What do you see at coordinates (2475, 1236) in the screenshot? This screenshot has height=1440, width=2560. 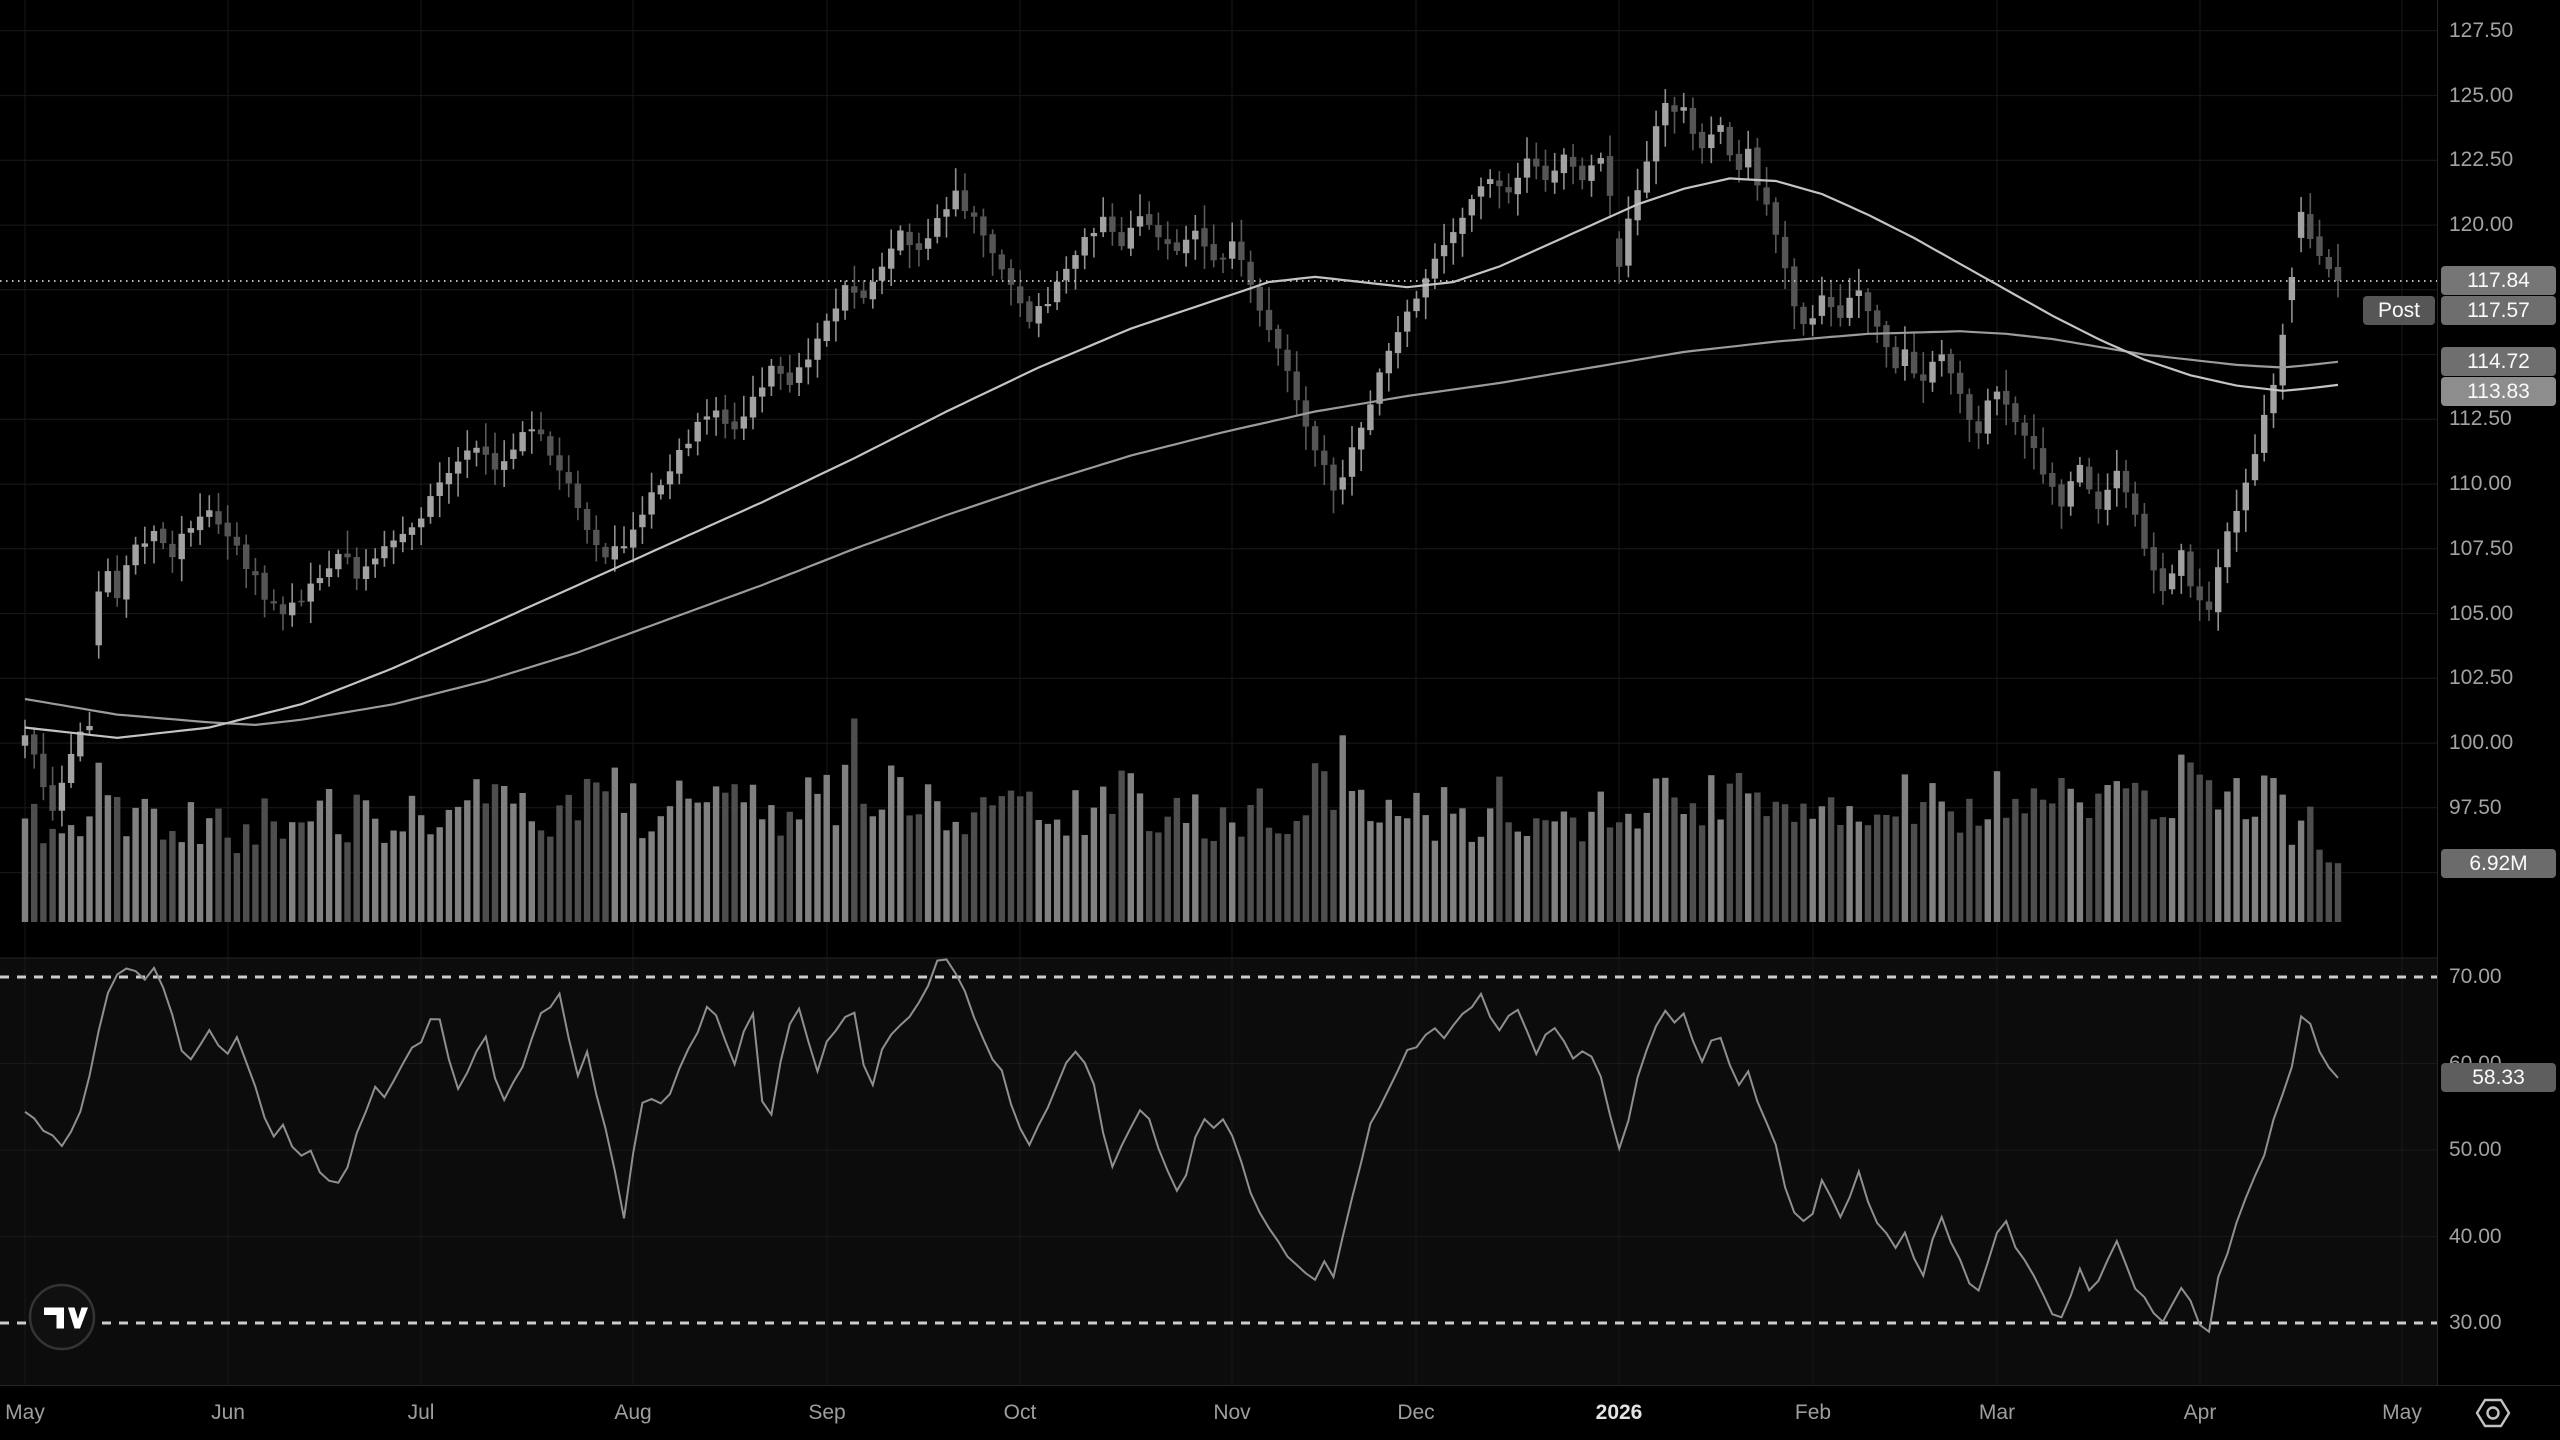 I see `rsi-tick-label: 40.00` at bounding box center [2475, 1236].